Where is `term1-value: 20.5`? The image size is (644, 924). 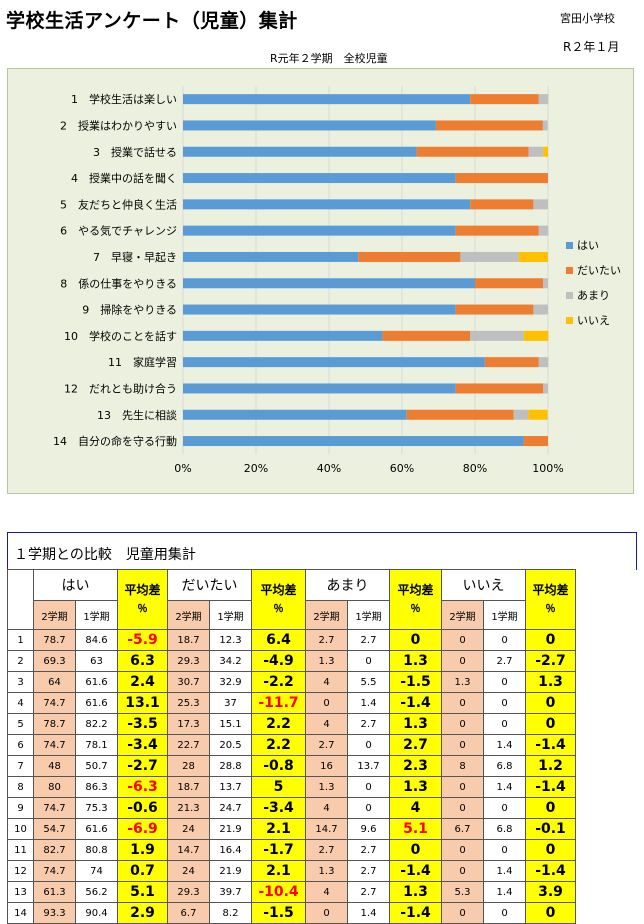
term1-value: 20.5 is located at coordinates (230, 745).